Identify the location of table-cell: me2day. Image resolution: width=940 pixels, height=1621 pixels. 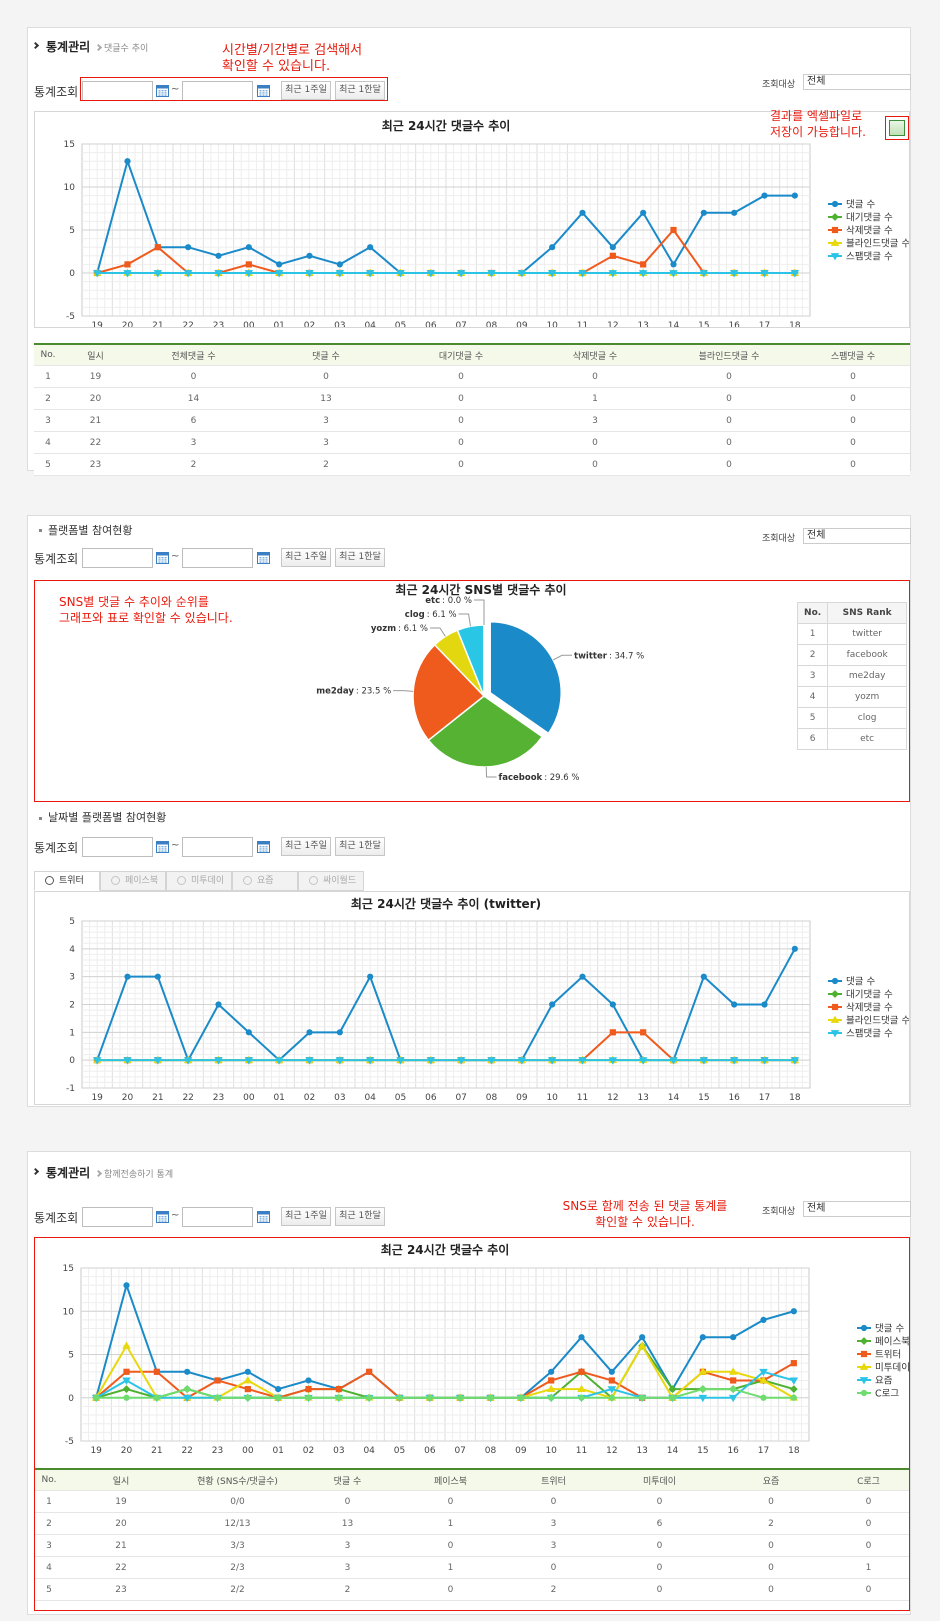
(867, 676).